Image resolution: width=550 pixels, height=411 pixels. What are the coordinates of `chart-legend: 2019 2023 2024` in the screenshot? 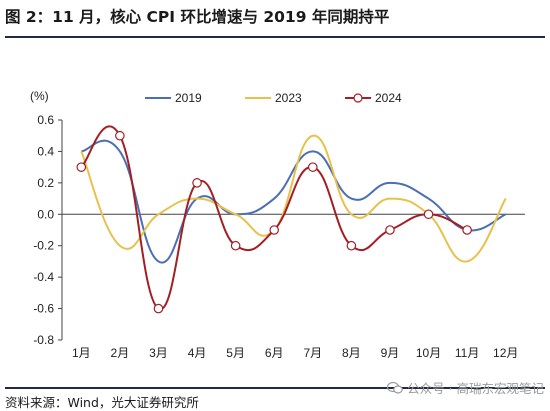 It's located at (273, 98).